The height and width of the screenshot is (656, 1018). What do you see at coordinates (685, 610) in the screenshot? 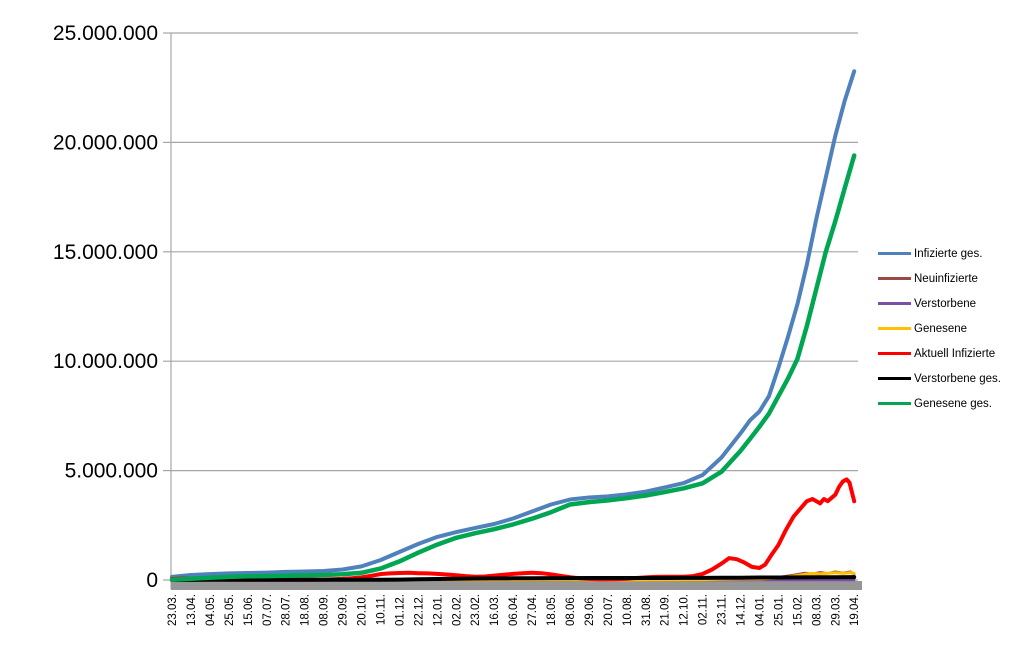
I see `x-axis-label: 12.10.` at bounding box center [685, 610].